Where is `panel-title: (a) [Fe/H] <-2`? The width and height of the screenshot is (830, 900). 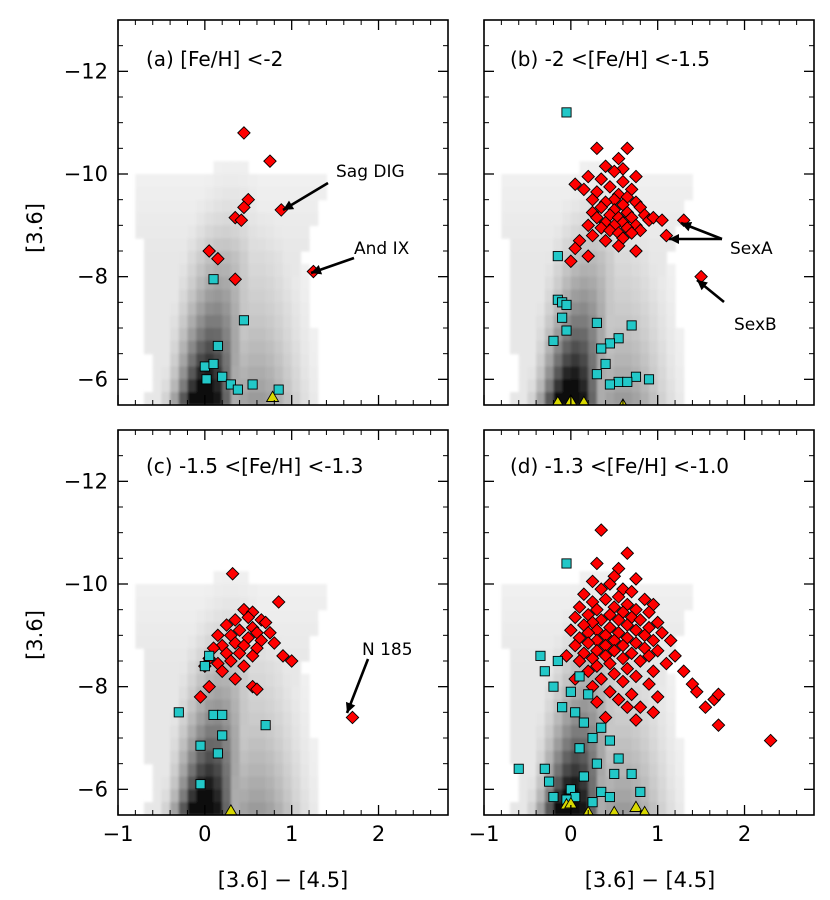
panel-title: (a) [Fe/H] <-2 is located at coordinates (214, 59).